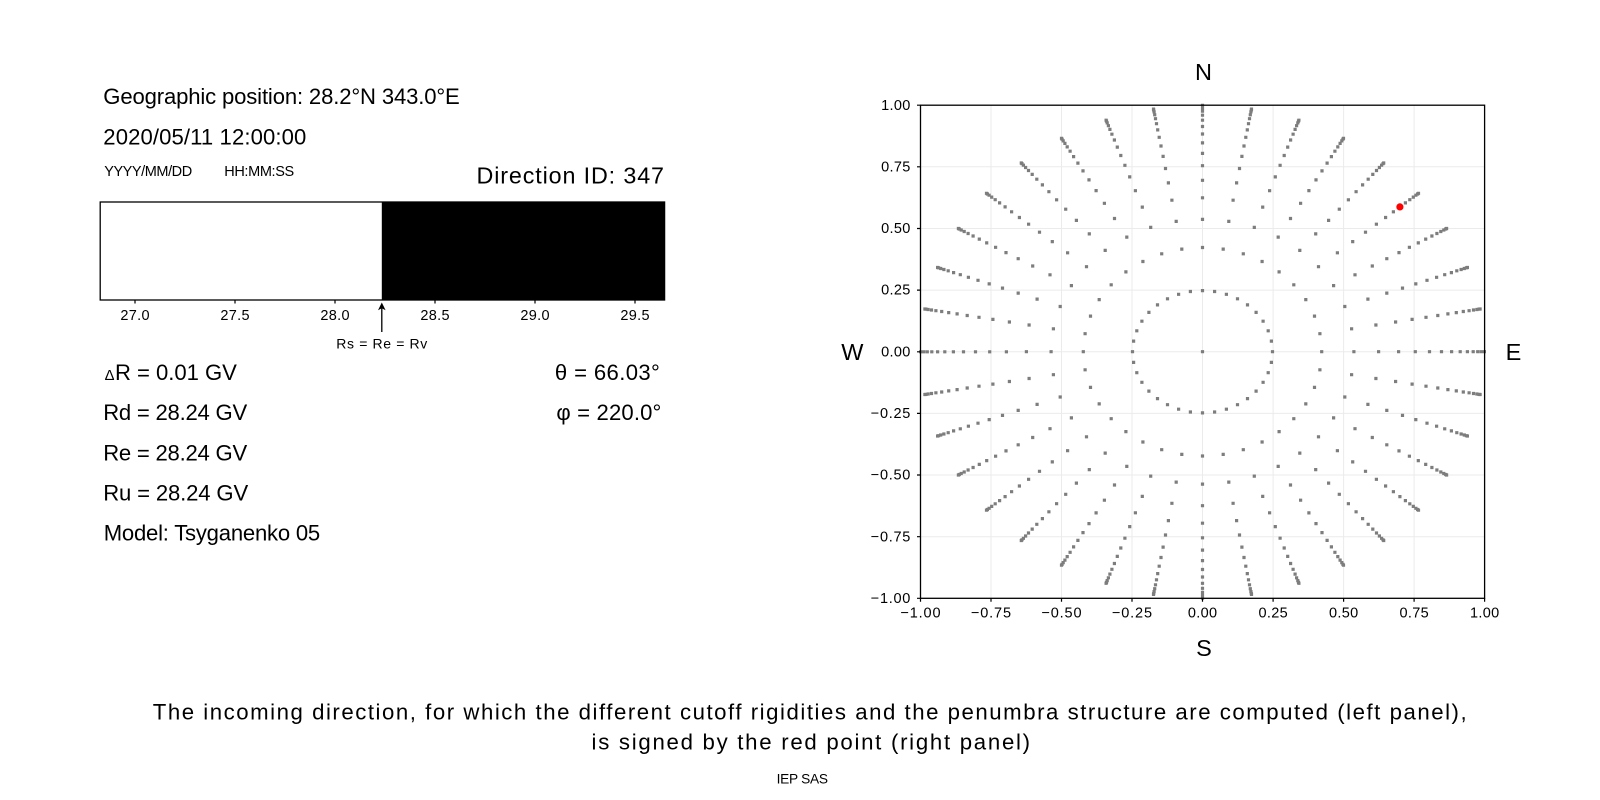 This screenshot has width=1600, height=800. Describe the element at coordinates (204, 137) in the screenshot. I see `svg-text: 2020/05/11 12:00:00` at that location.